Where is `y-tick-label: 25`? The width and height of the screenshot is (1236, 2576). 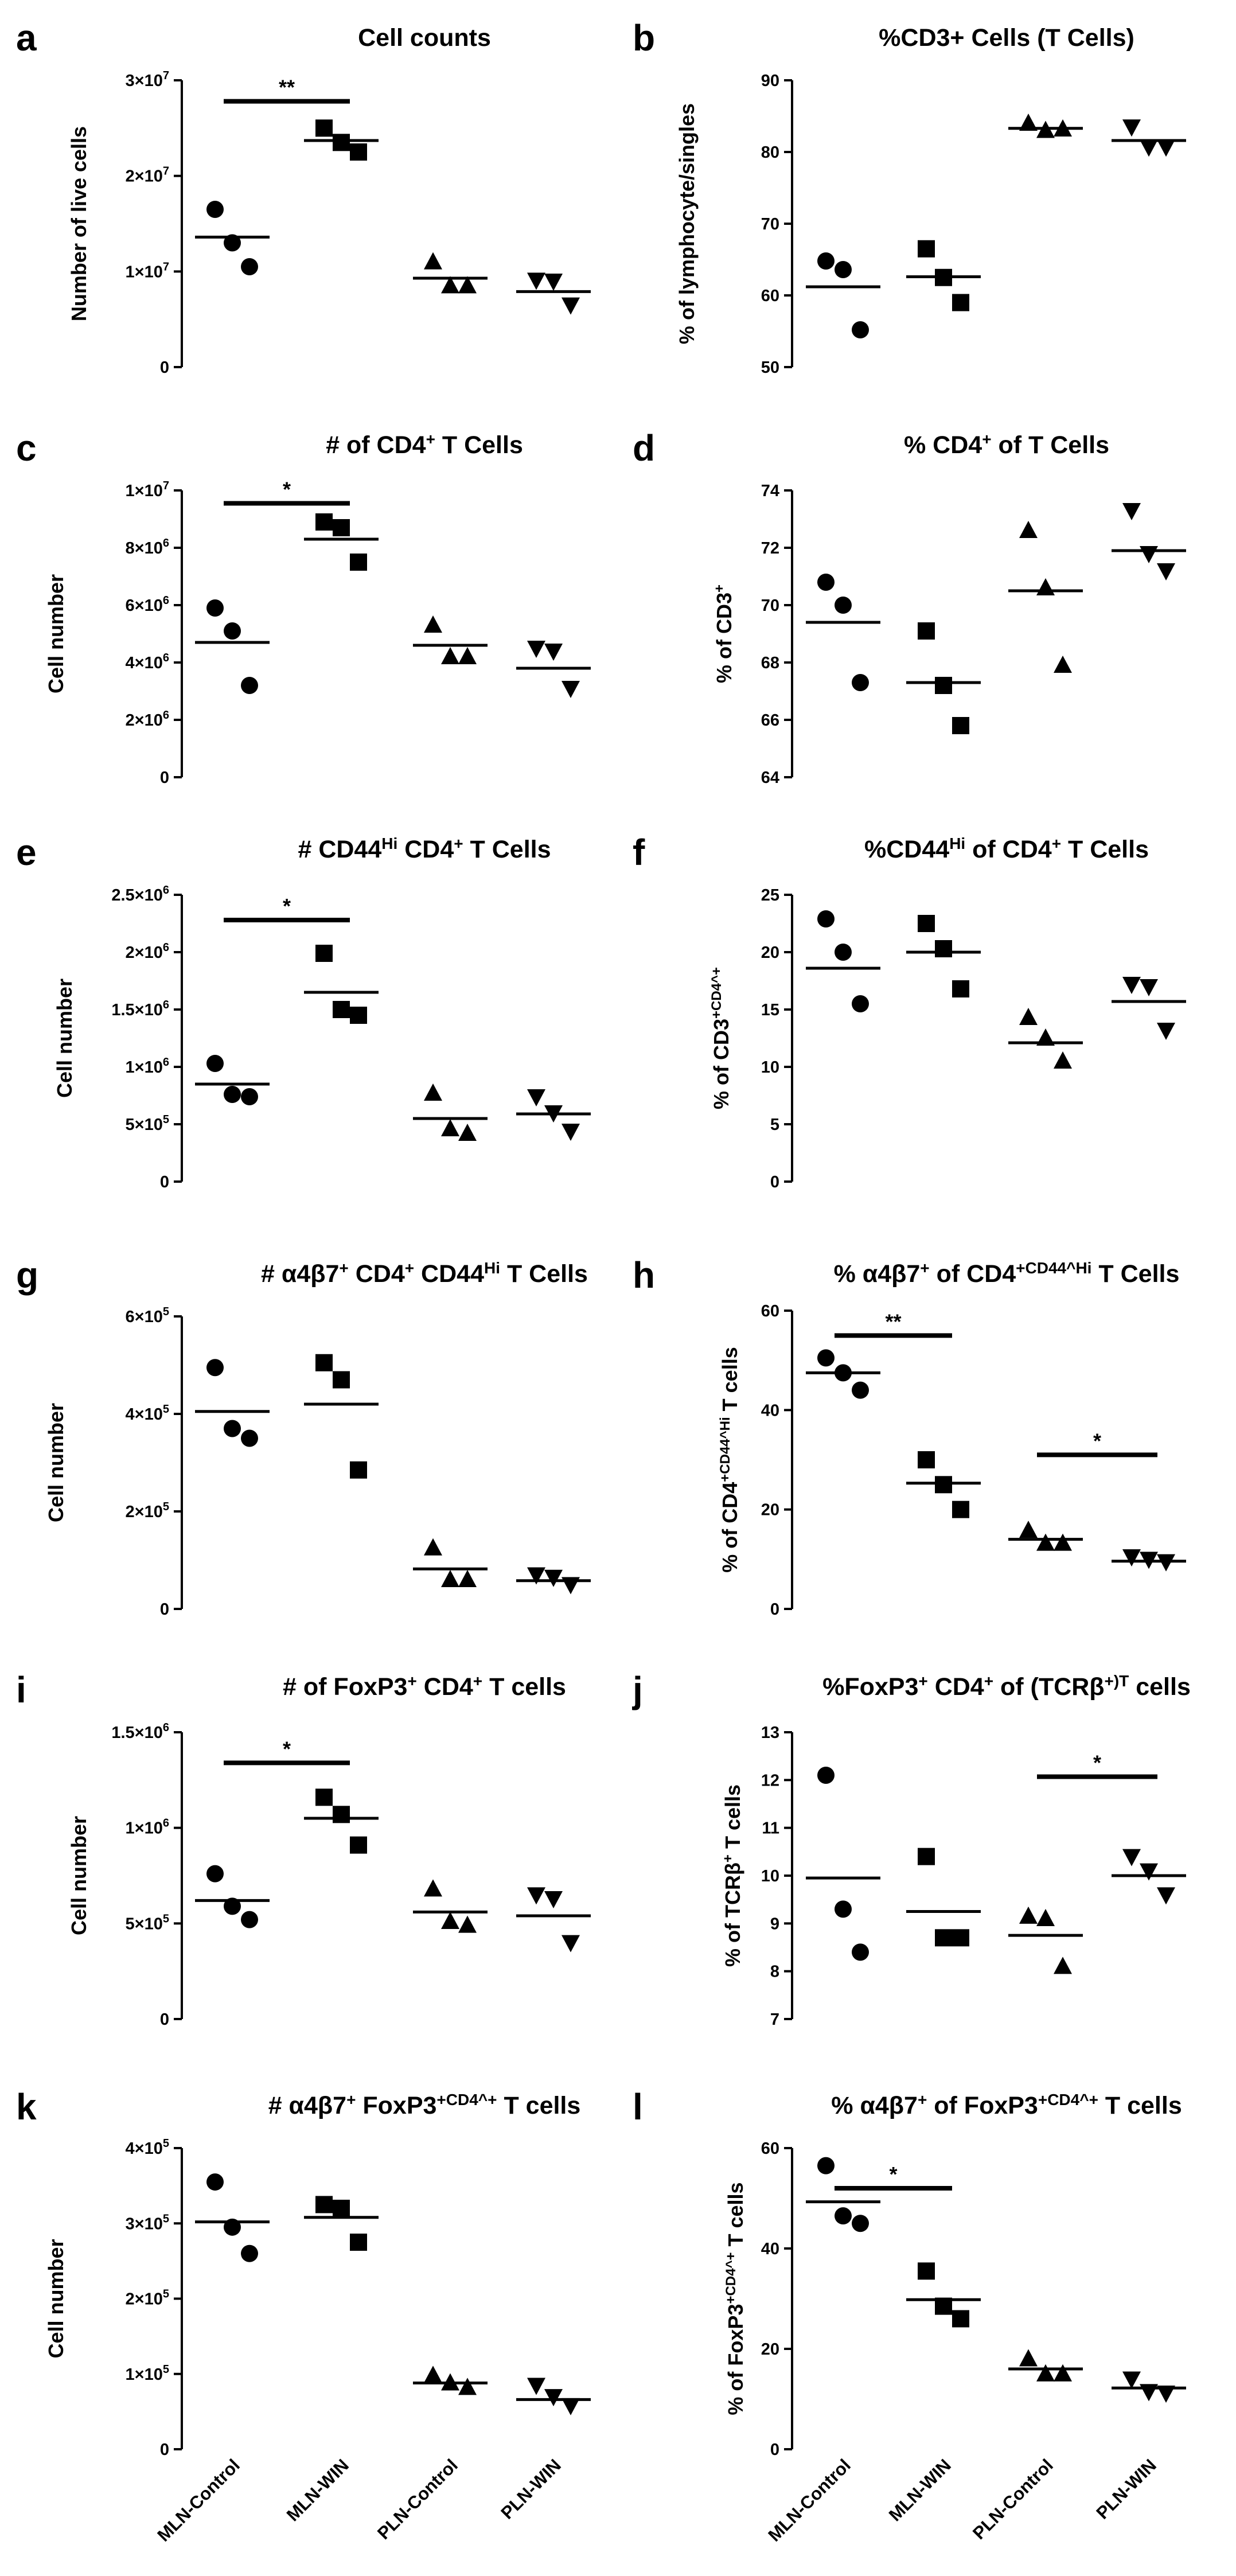
y-tick-label: 25 is located at coordinates (770, 895).